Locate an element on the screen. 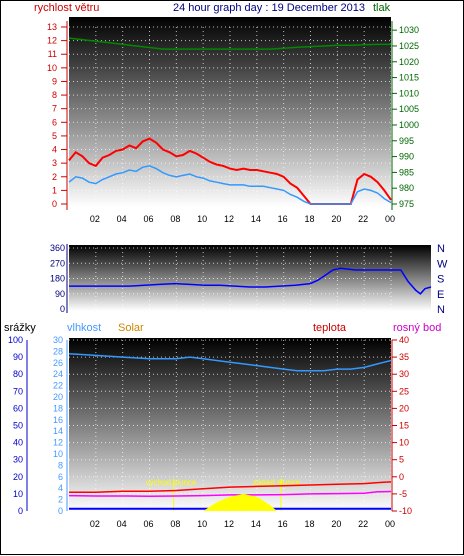  rain-tick-label: 18 is located at coordinates (58, 408).